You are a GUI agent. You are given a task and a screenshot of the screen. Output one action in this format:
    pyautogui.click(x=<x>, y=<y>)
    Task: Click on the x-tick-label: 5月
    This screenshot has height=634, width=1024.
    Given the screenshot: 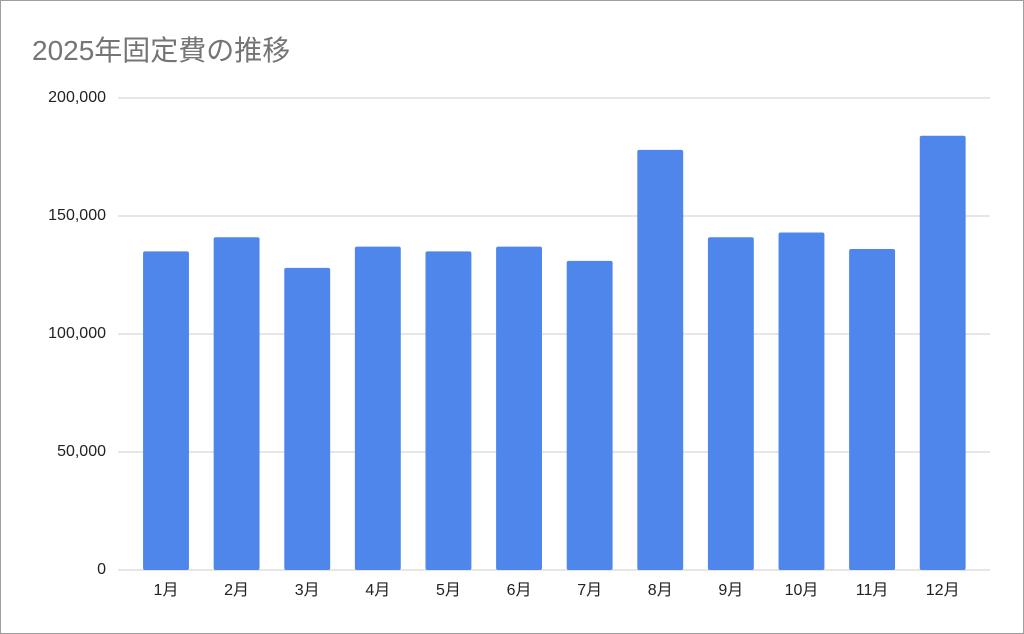 What is the action you would take?
    pyautogui.click(x=448, y=590)
    